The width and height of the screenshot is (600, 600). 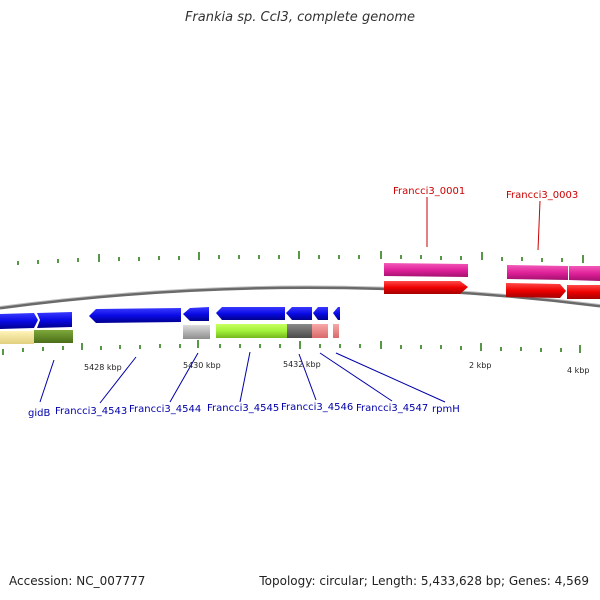 I want to click on gene-label-francci3-4547: Francci3_4547, so click(x=392, y=408).